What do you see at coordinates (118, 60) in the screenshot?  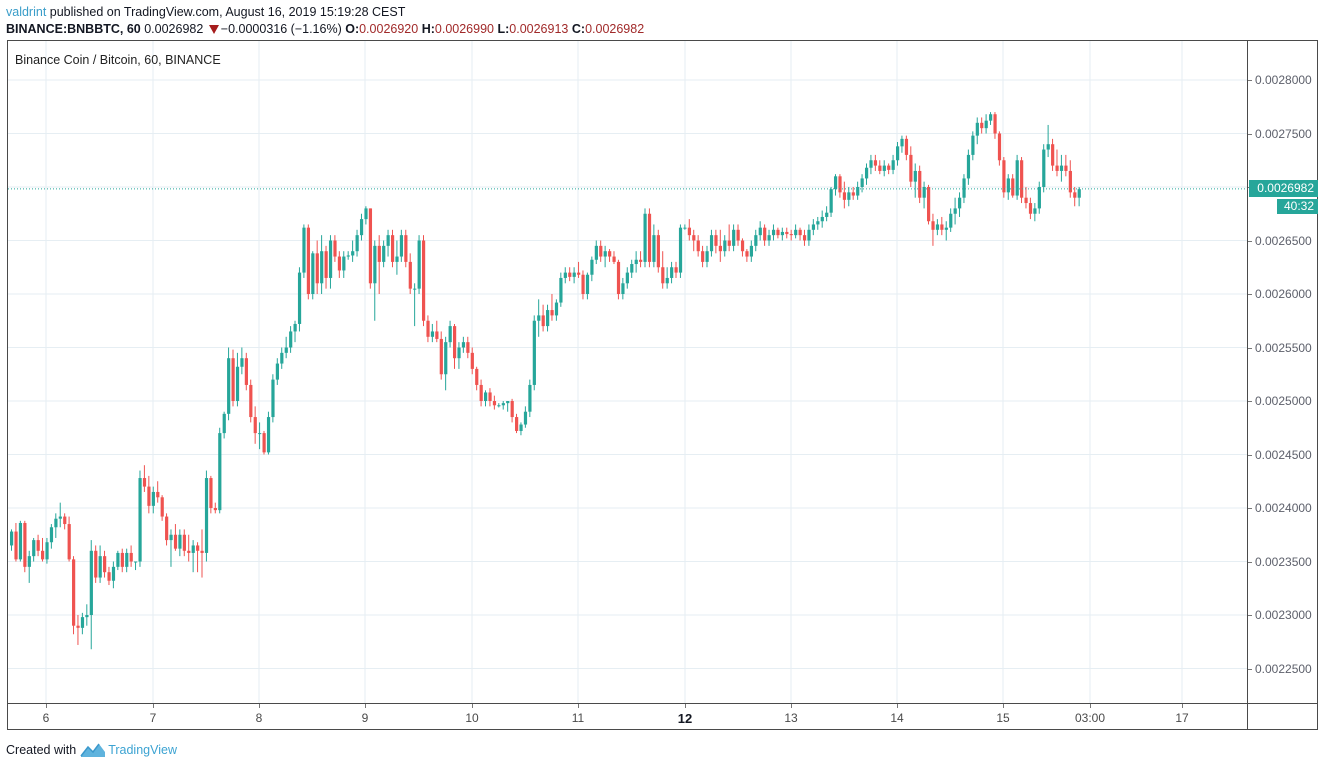 I see `pane-title: Binance Coin / Bitcoin, 60, BINANCE` at bounding box center [118, 60].